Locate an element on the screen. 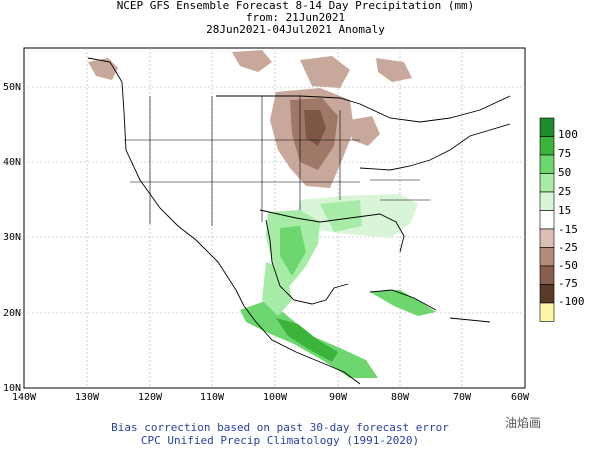 Image resolution: width=591 pixels, height=449 pixels. wet-region-mexico-north is located at coordinates (277, 289).